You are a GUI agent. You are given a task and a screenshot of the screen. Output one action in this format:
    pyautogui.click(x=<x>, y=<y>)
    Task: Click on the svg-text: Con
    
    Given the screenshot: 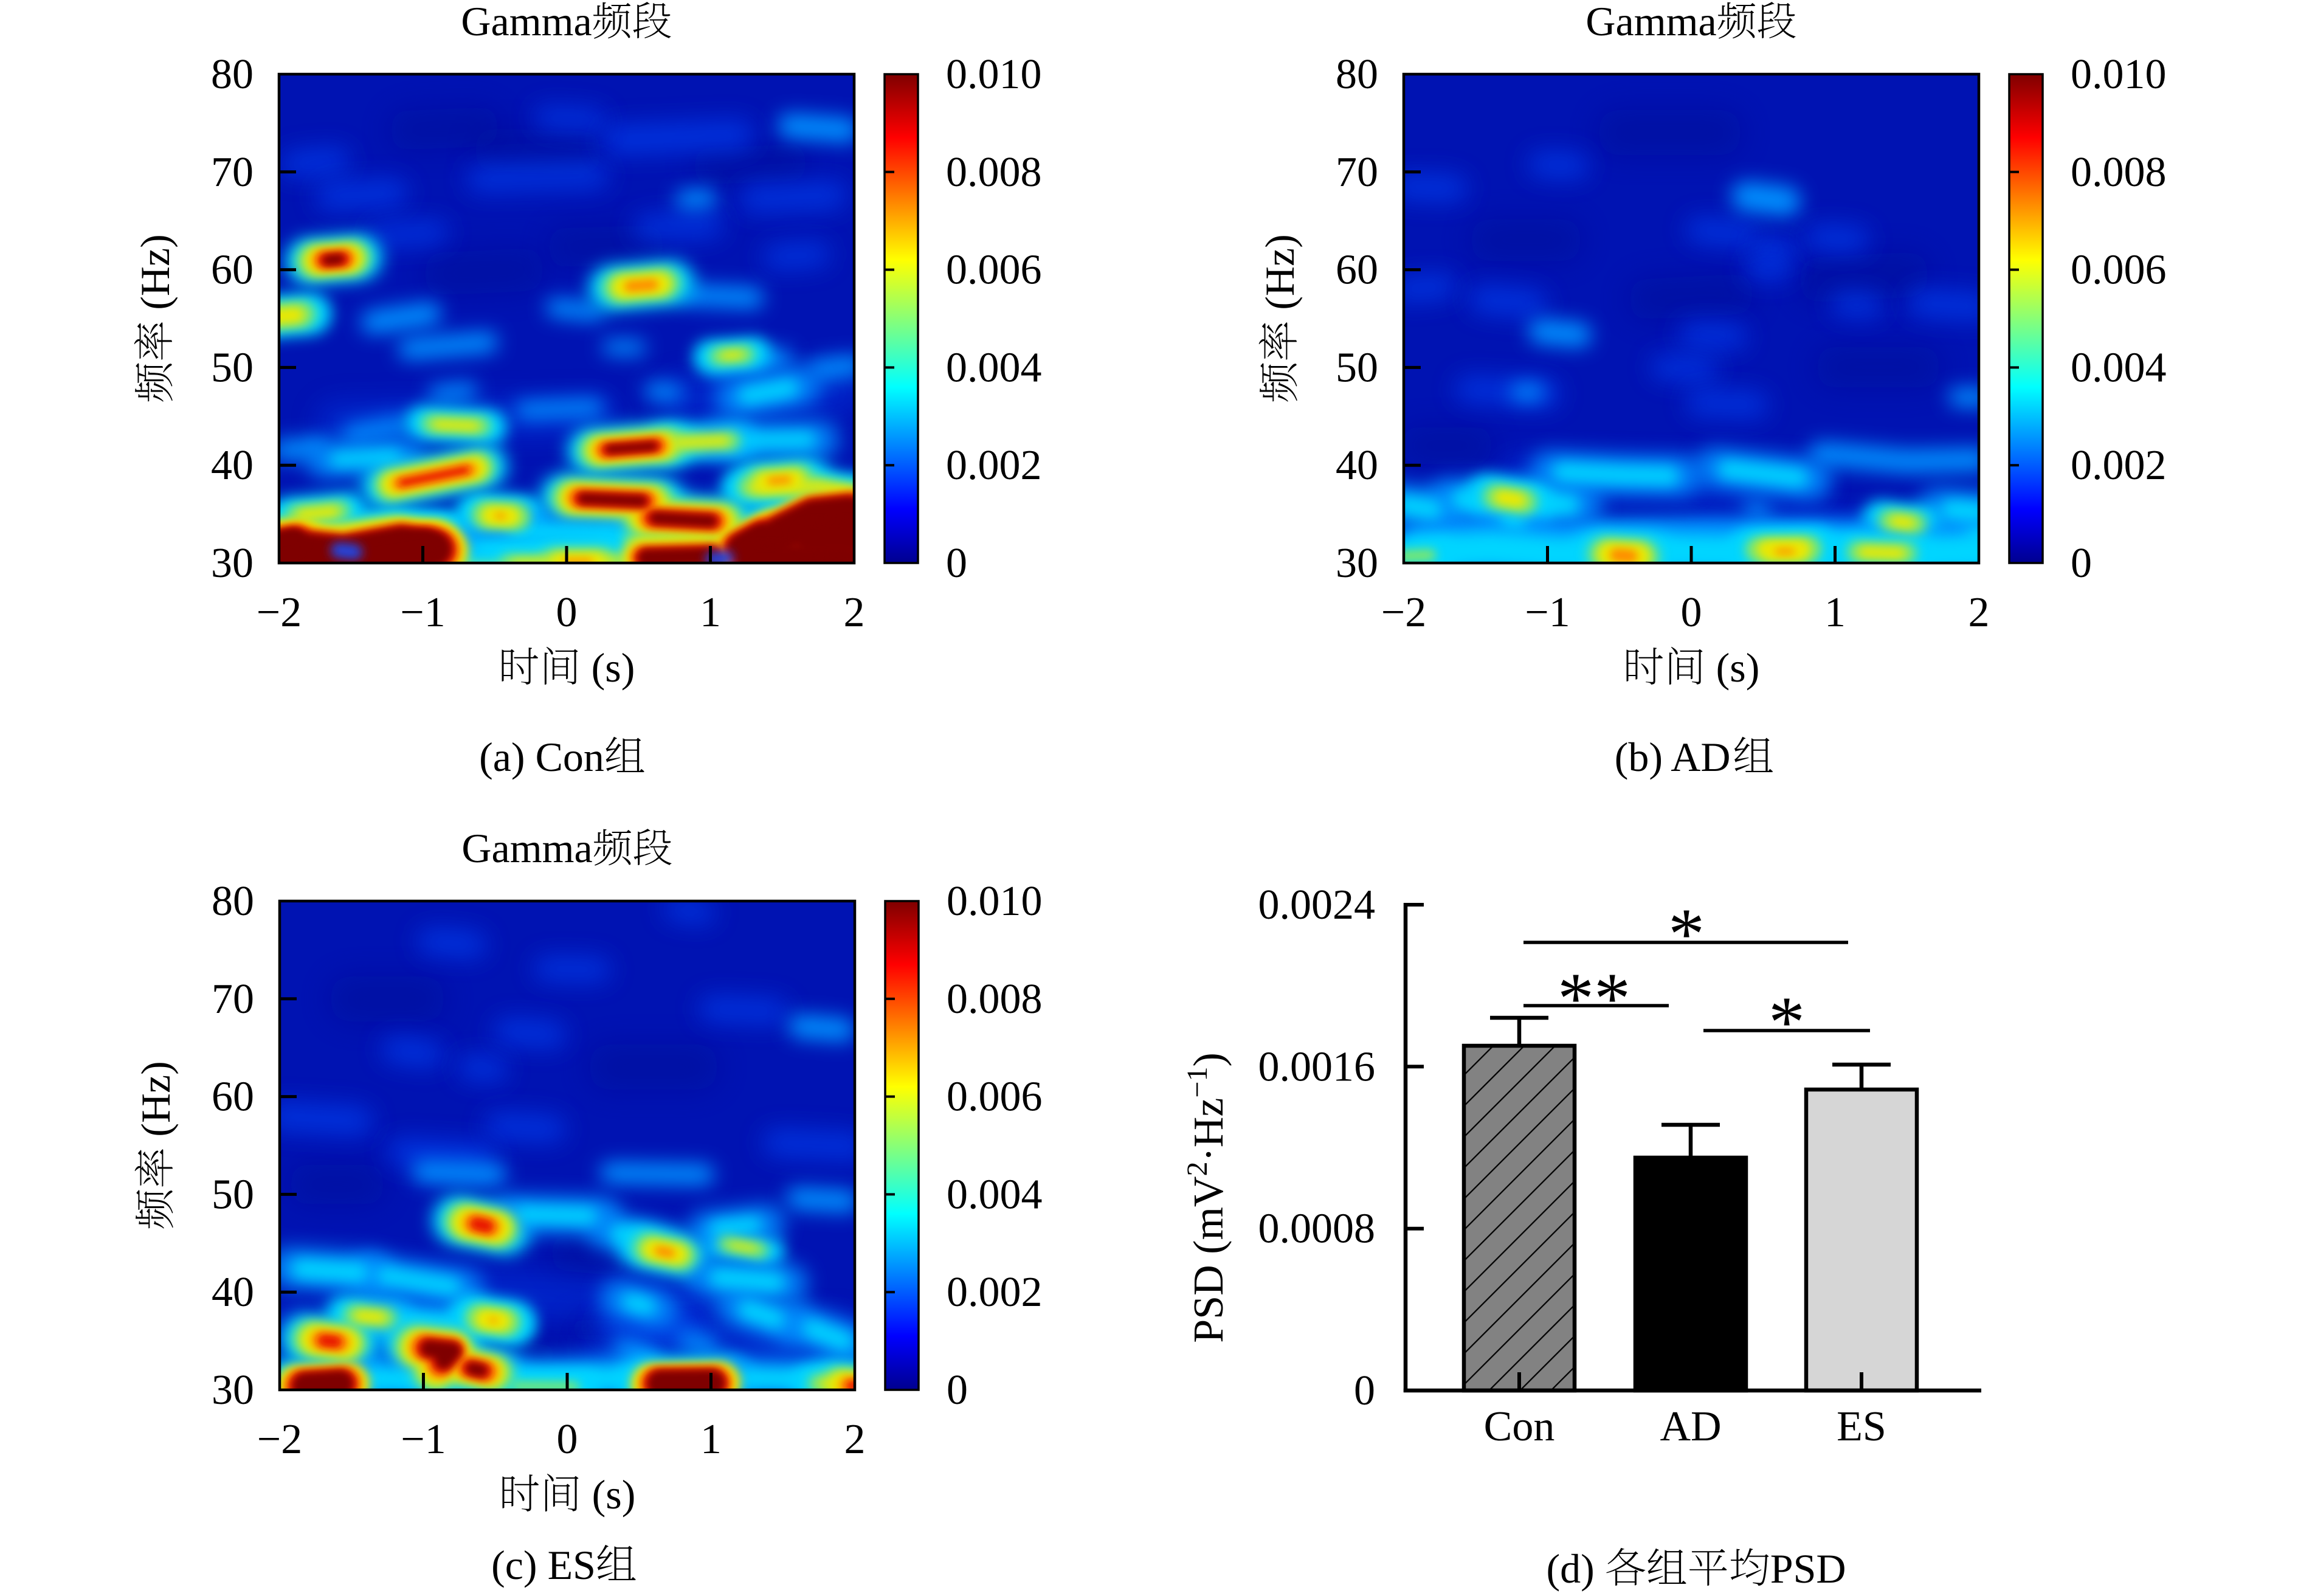 What is the action you would take?
    pyautogui.click(x=1519, y=1426)
    